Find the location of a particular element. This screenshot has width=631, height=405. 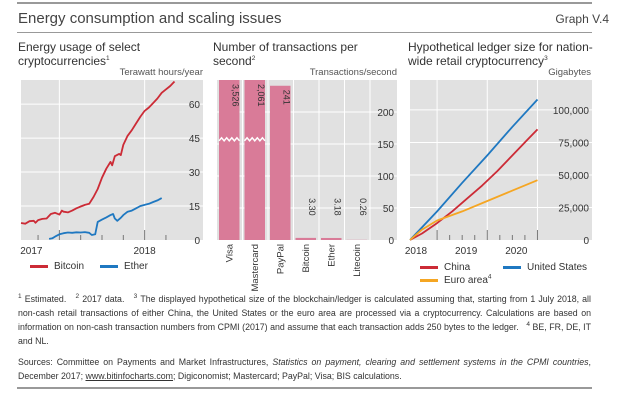

y-tick-label: 30 is located at coordinates (195, 173).